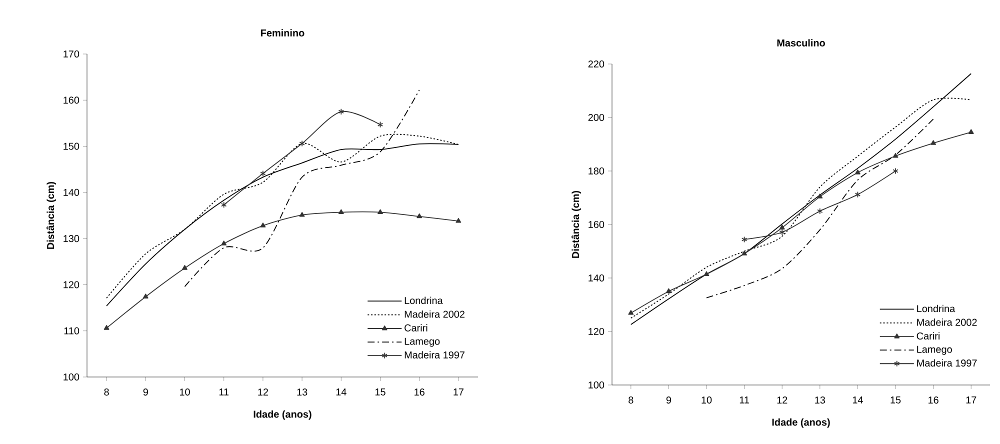  What do you see at coordinates (596, 171) in the screenshot?
I see `y-tick-label: 180` at bounding box center [596, 171].